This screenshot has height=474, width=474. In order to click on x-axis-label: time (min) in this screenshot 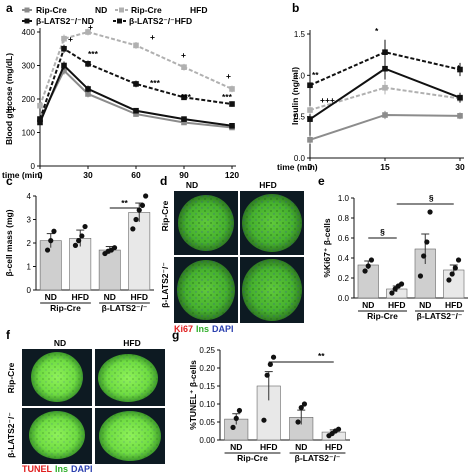, I will do `click(22, 175)`.